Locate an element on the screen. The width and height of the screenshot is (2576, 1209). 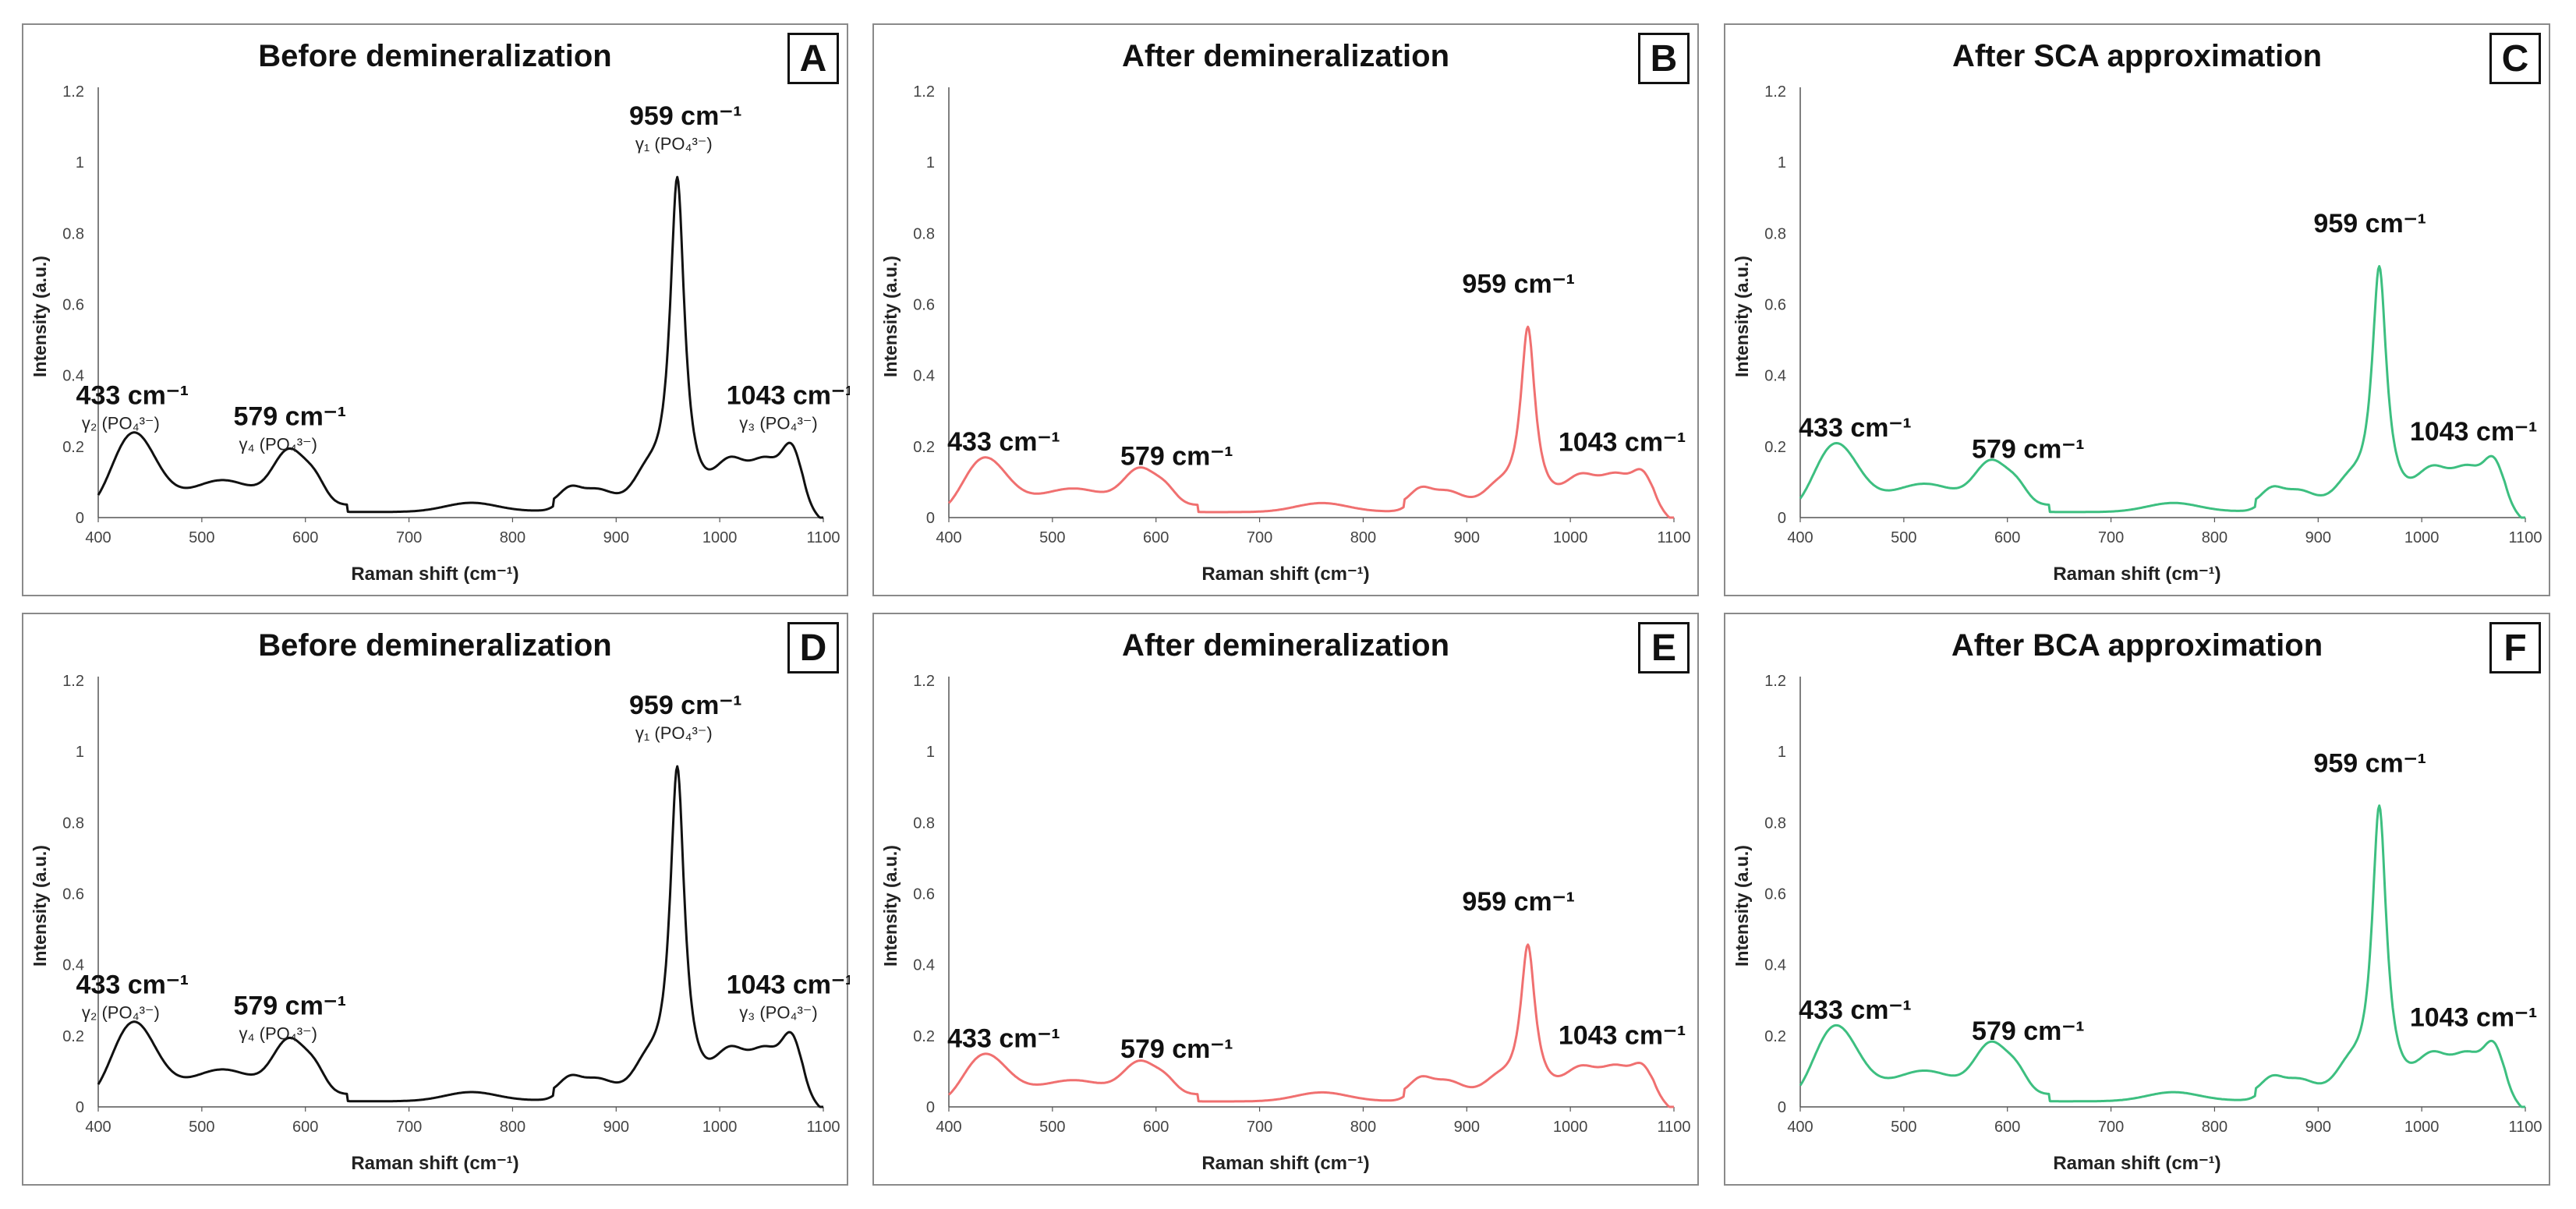
panel-letter: C is located at coordinates (2515, 58).